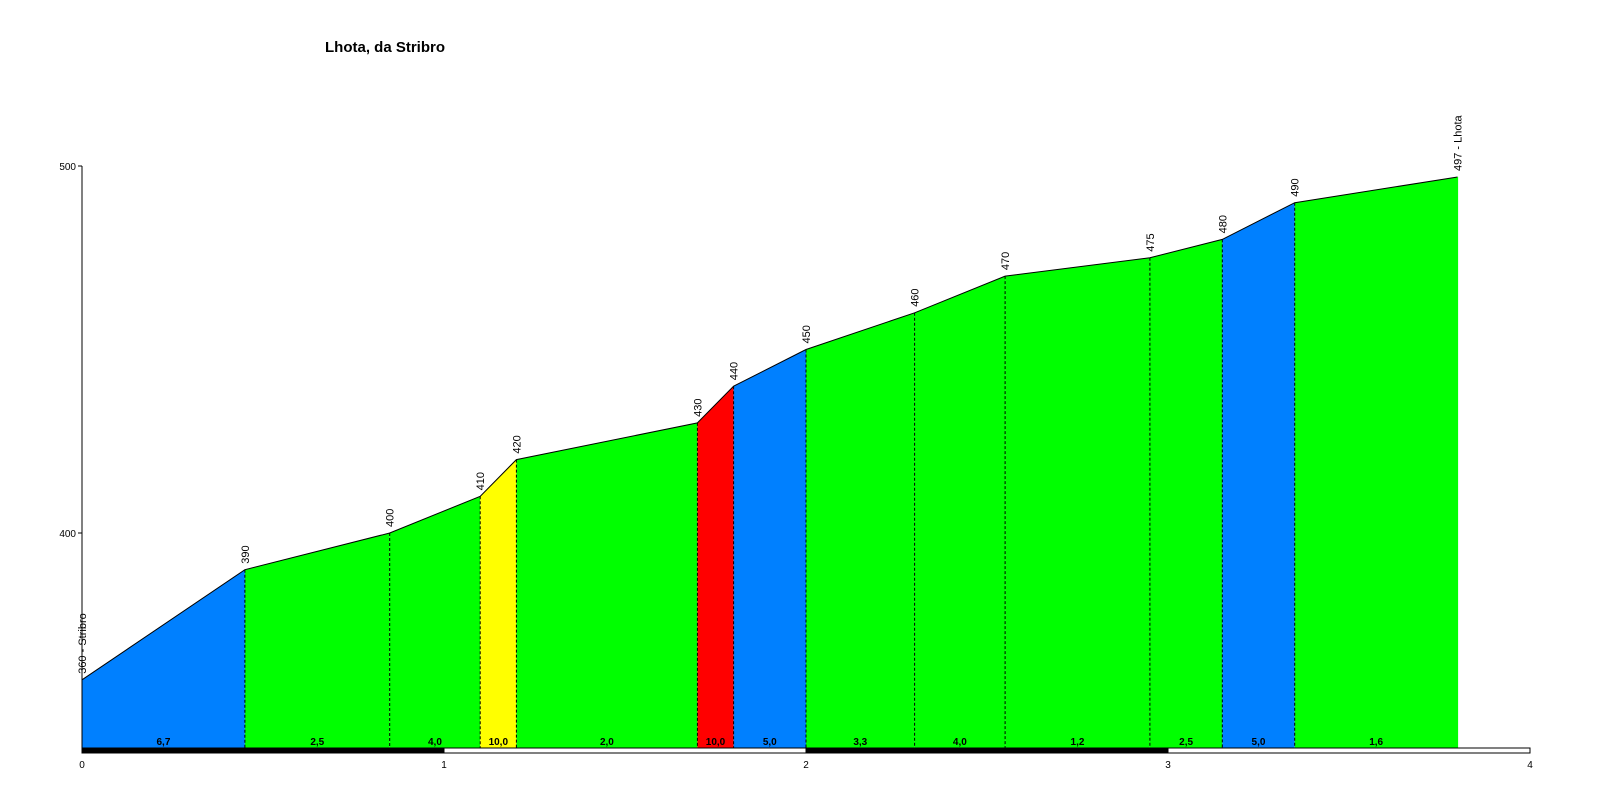 The height and width of the screenshot is (805, 1600). I want to click on grade-label: 2,0, so click(607, 742).